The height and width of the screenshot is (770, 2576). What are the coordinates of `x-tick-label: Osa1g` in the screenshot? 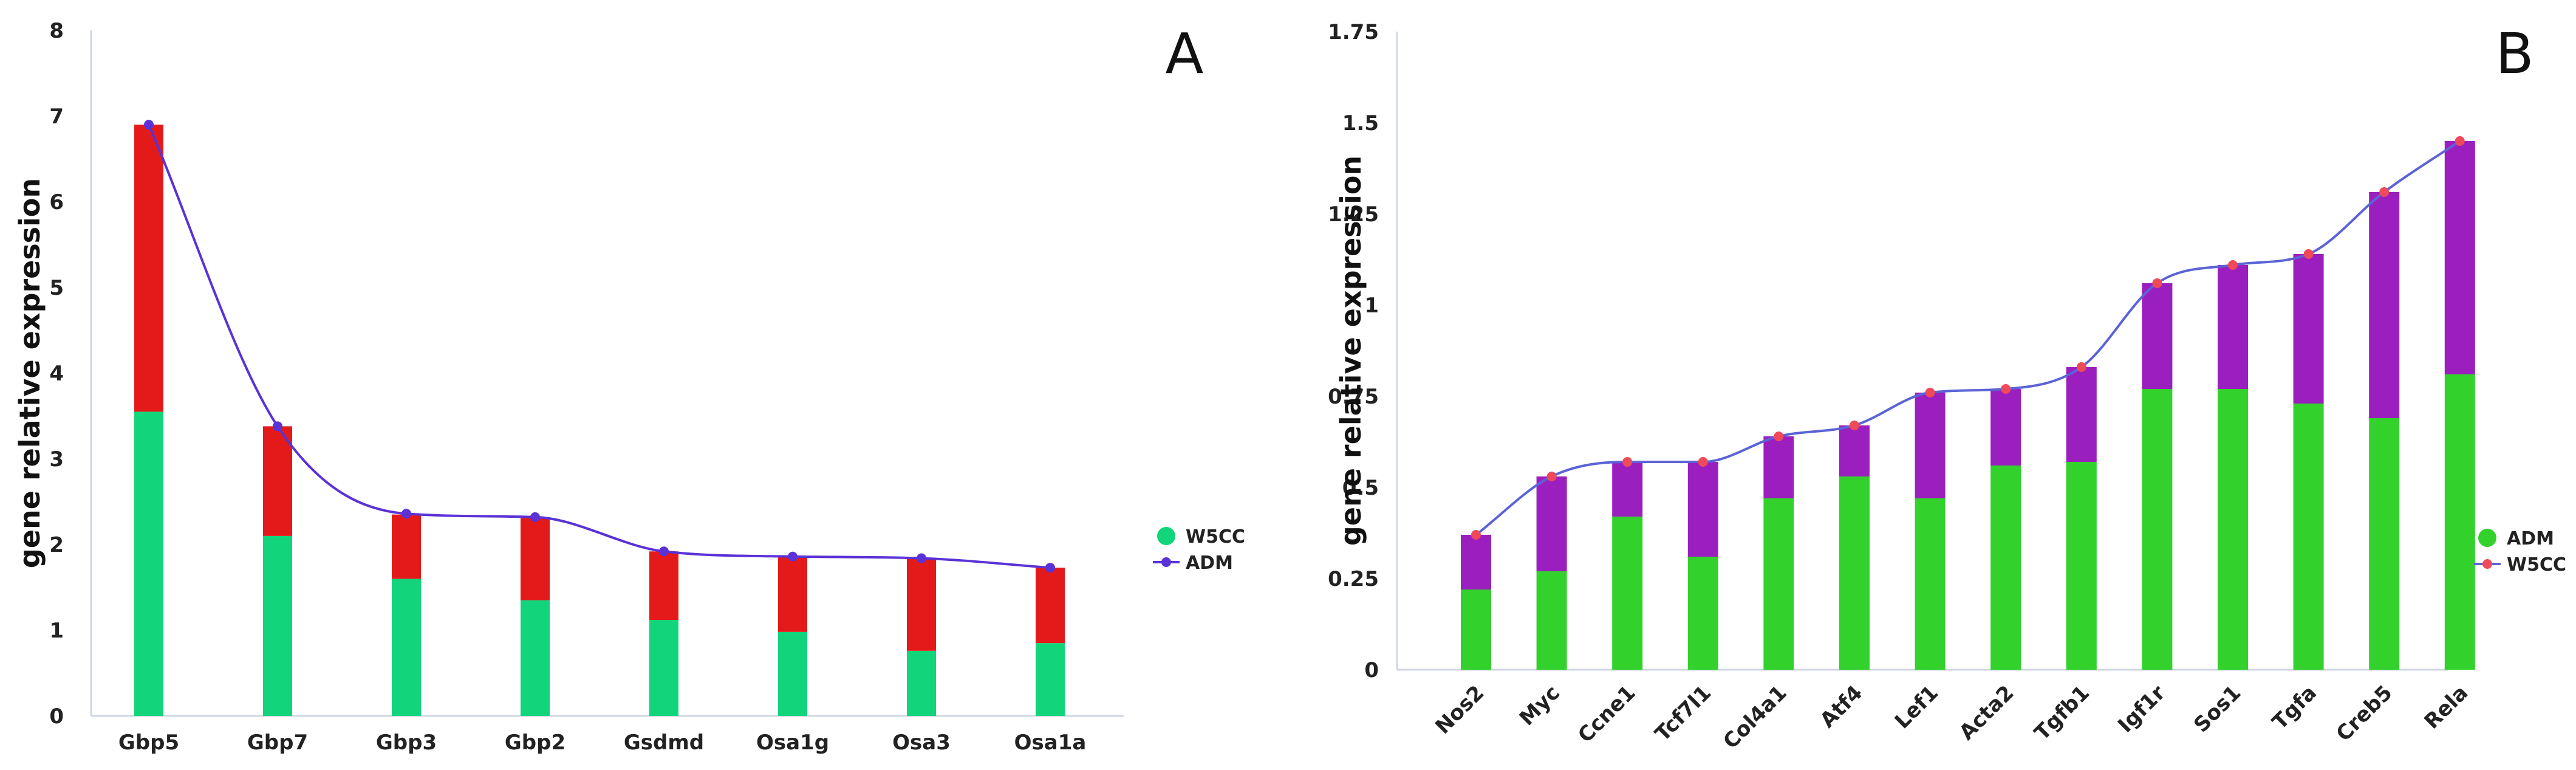 It's located at (792, 742).